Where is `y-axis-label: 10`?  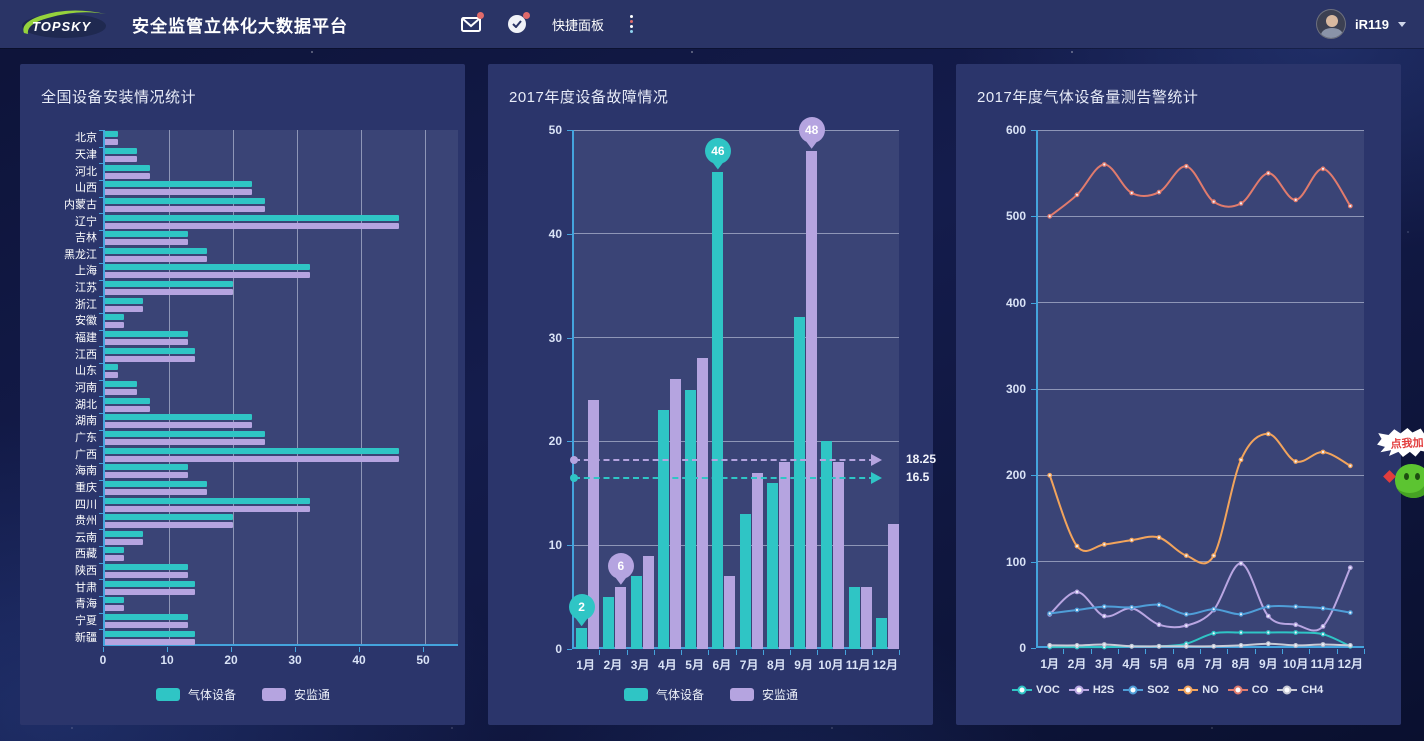
y-axis-label: 10 is located at coordinates (555, 545).